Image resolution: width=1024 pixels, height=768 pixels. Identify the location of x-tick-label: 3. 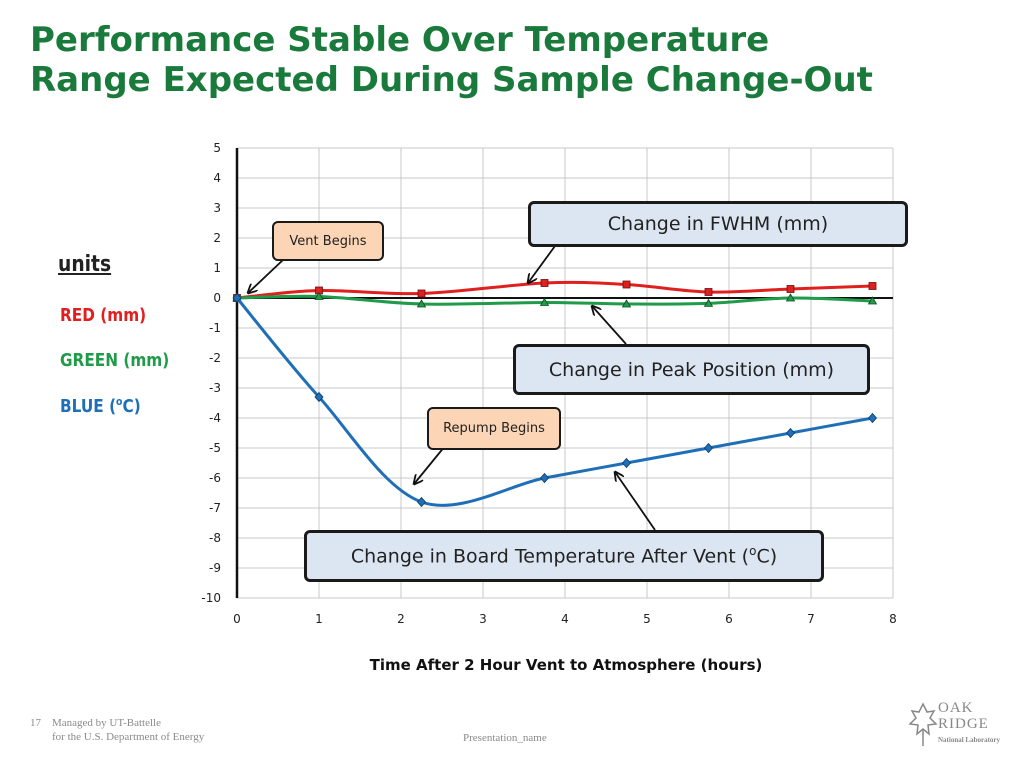
(483, 619).